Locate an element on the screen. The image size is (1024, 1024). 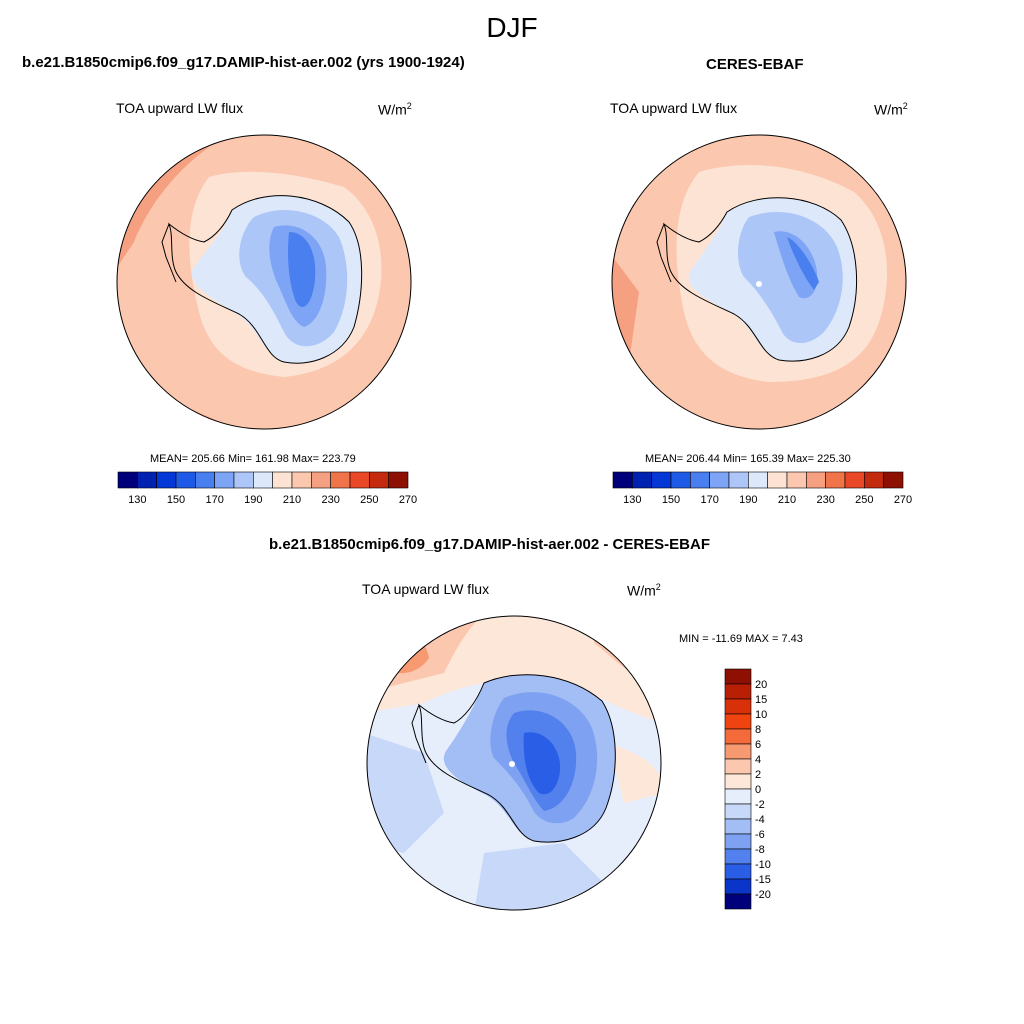
colorbar-tick-label: 6 is located at coordinates (758, 745).